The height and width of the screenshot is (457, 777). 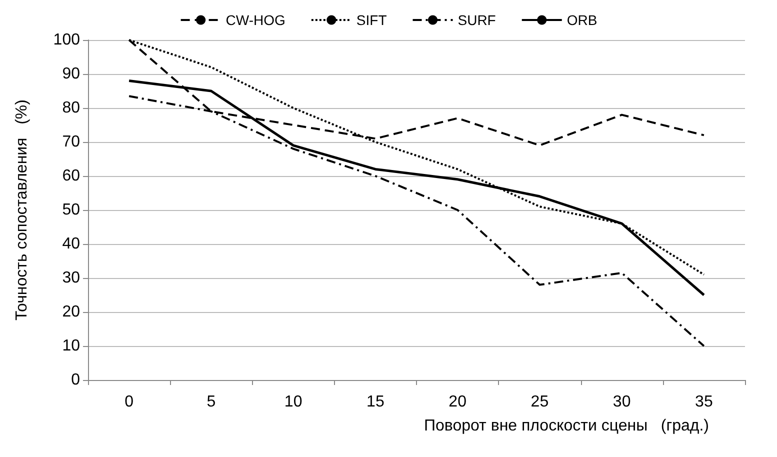 I want to click on y-tick-label: 100, so click(x=66, y=40).